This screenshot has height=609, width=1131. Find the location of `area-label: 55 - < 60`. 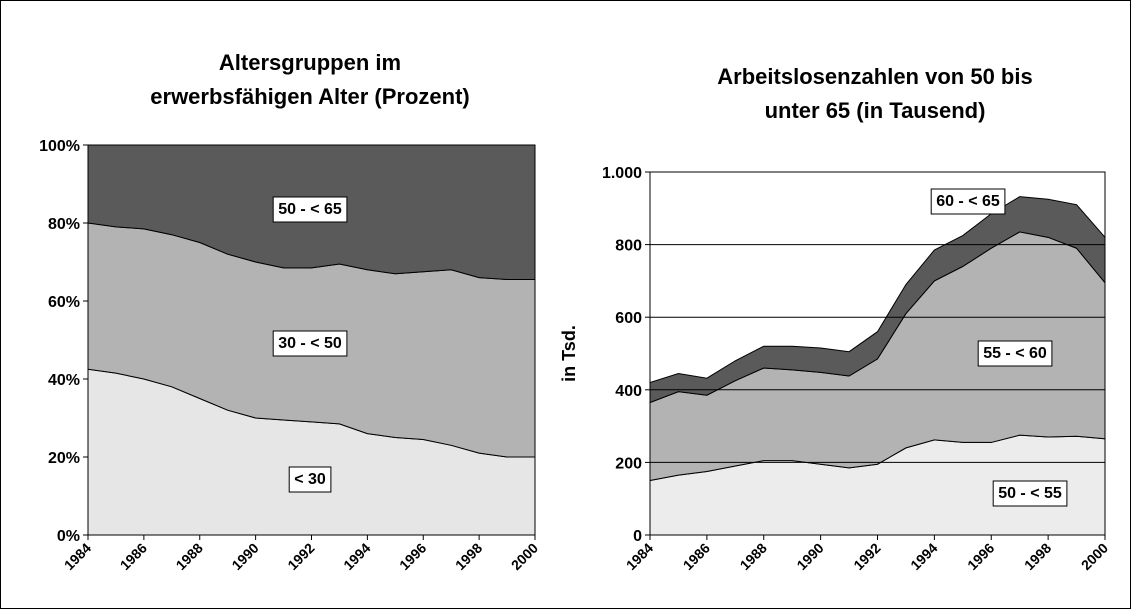

area-label: 55 - < 60 is located at coordinates (1015, 353).